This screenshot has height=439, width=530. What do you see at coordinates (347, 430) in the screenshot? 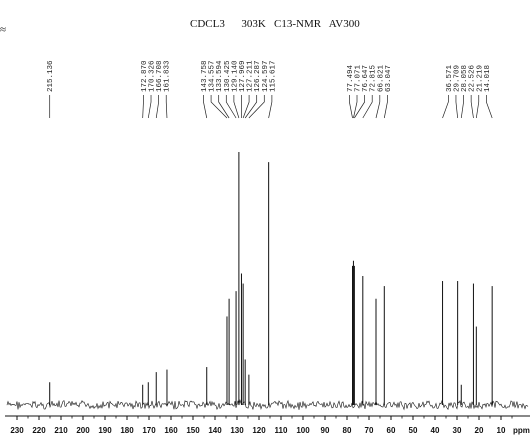
I see `x-tick-label: 80` at bounding box center [347, 430].